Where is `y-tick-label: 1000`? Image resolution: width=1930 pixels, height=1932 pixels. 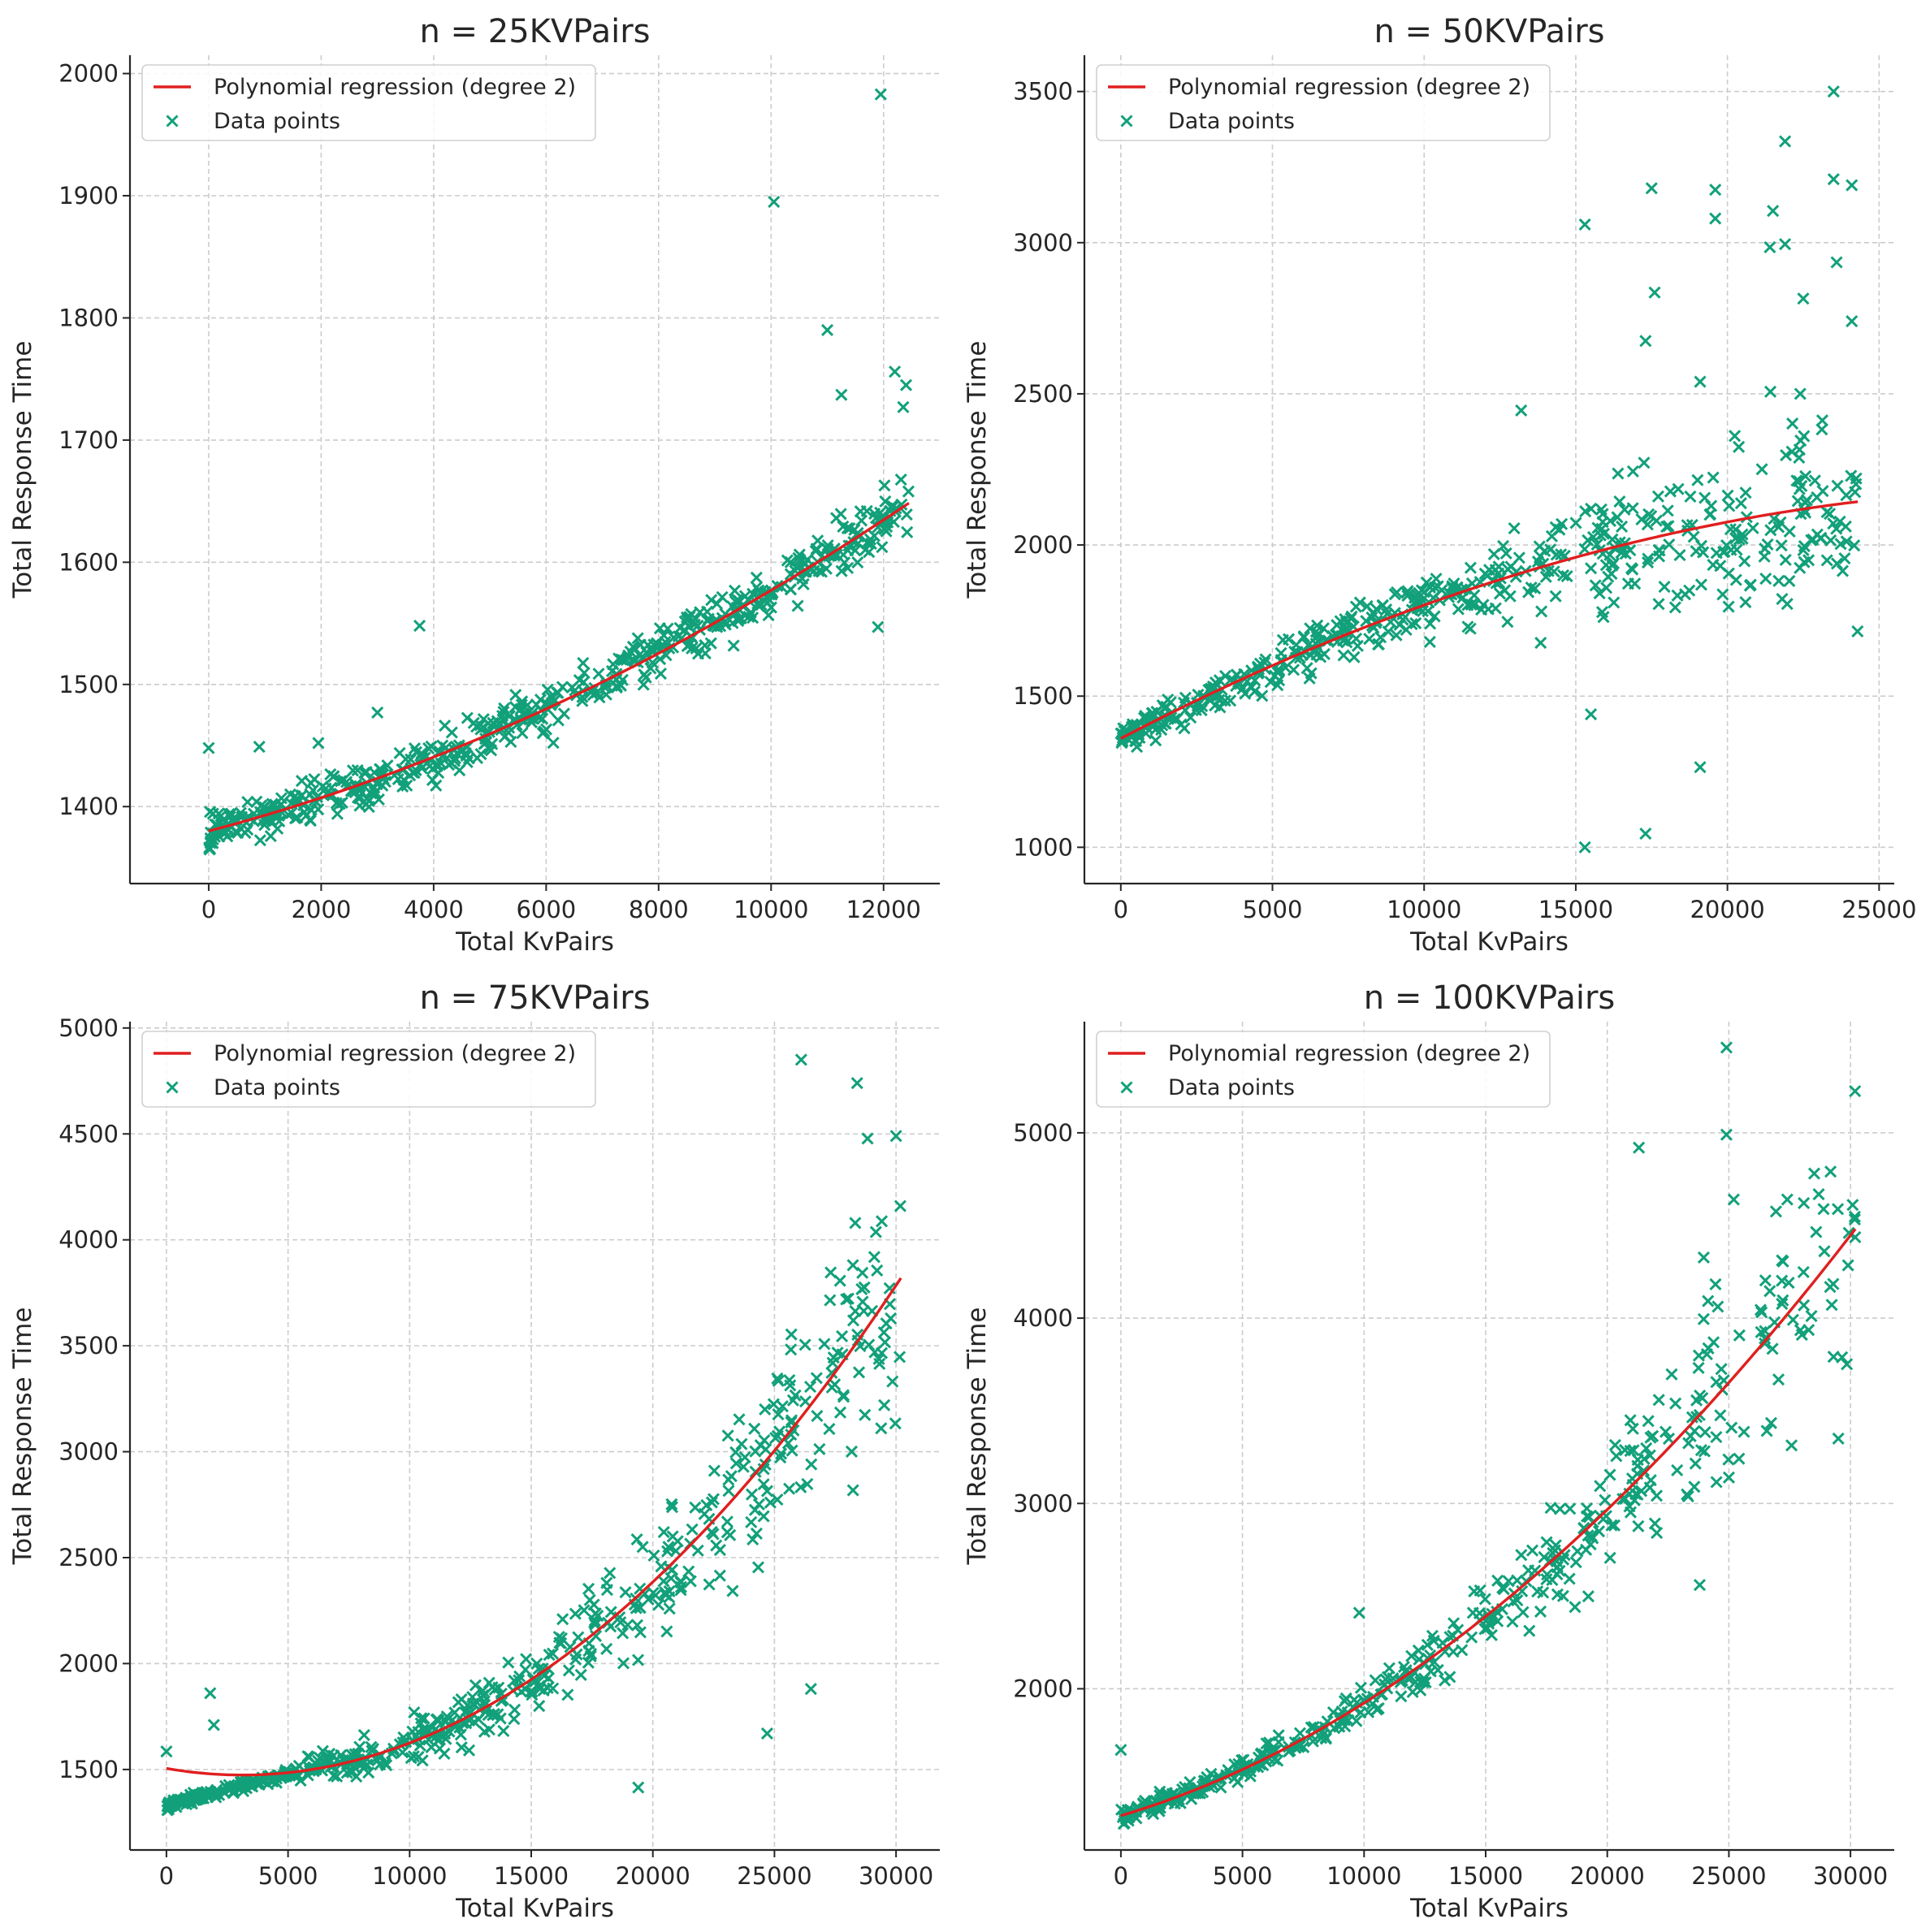
y-tick-label: 1000 is located at coordinates (1043, 847).